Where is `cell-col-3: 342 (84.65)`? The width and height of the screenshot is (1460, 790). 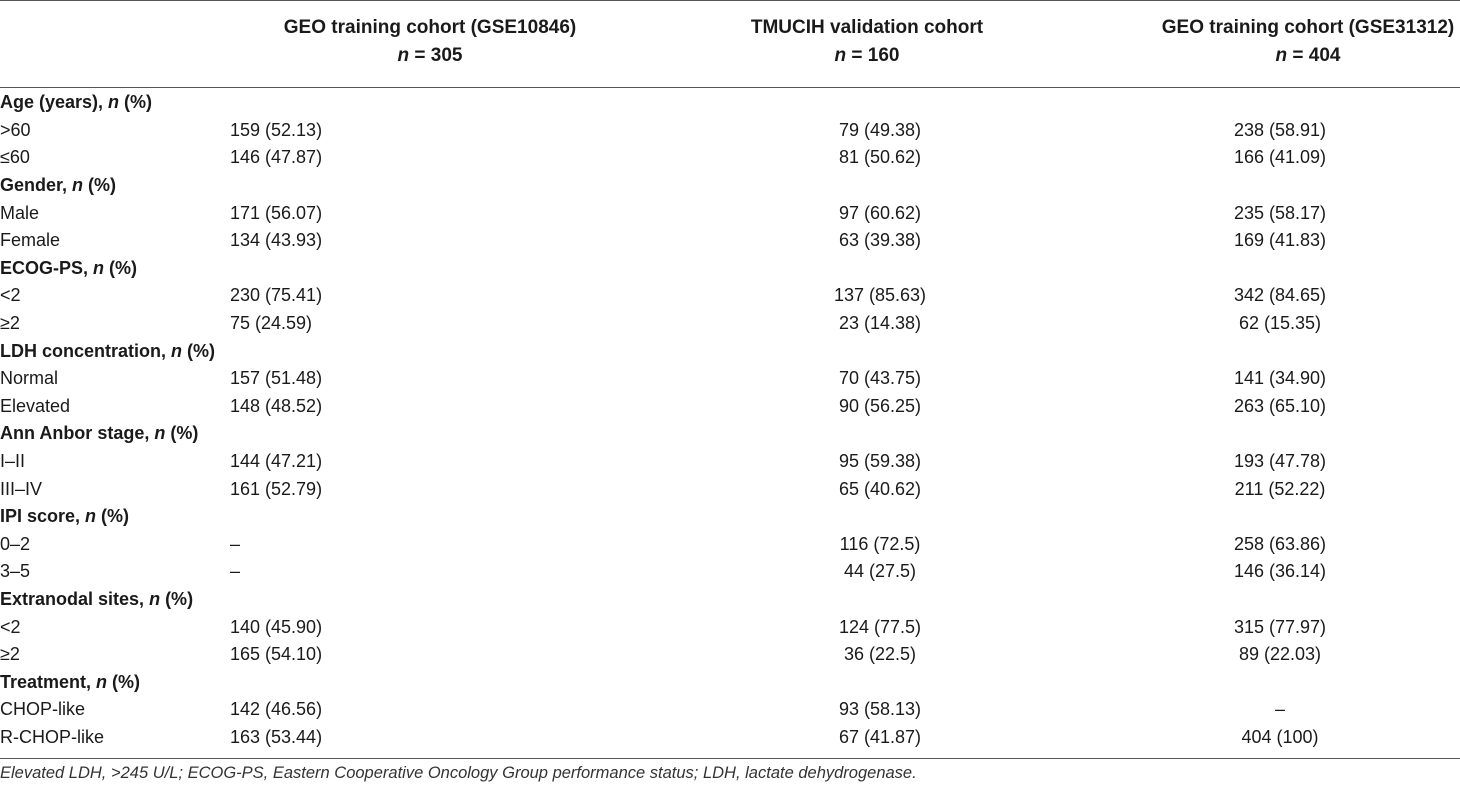
cell-col-3: 342 (84.65) is located at coordinates (1280, 295).